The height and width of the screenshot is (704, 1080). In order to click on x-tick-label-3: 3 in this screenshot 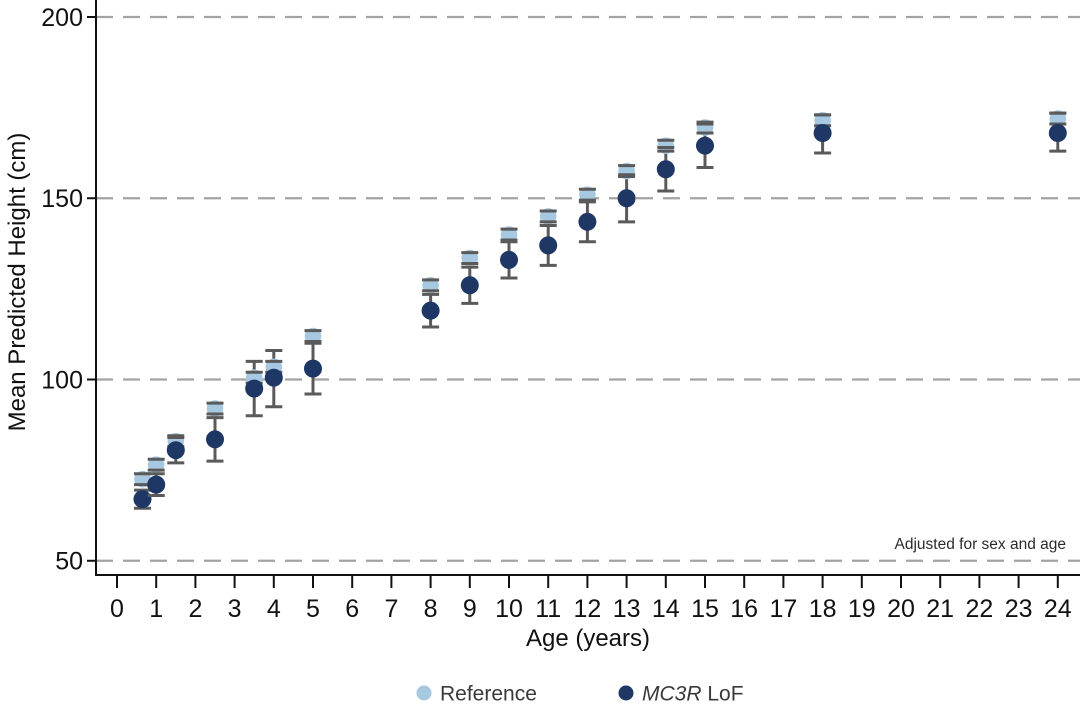, I will do `click(235, 609)`.